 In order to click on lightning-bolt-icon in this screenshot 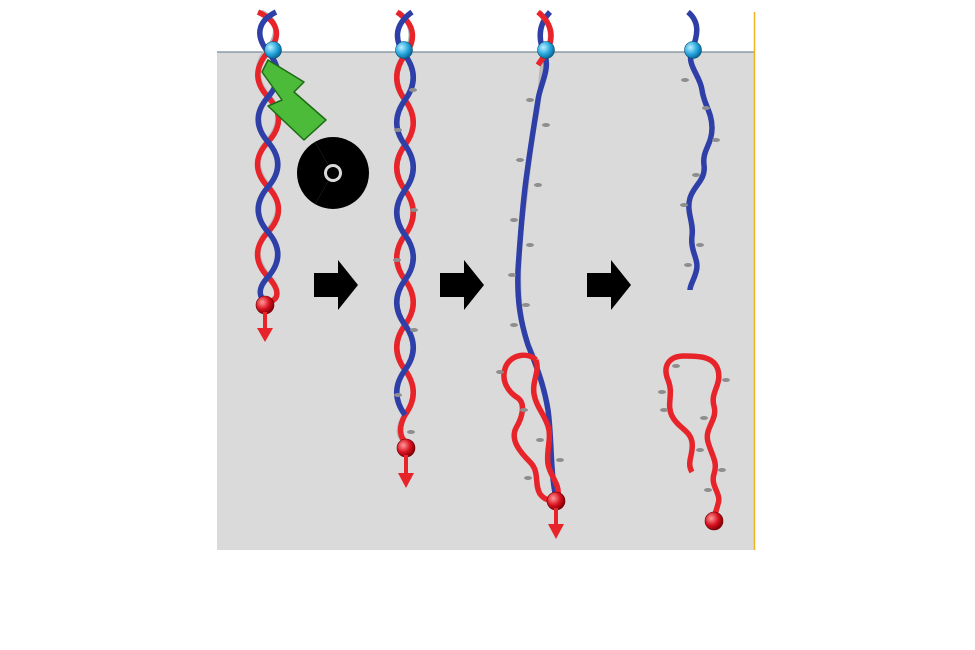, I will do `click(294, 100)`.